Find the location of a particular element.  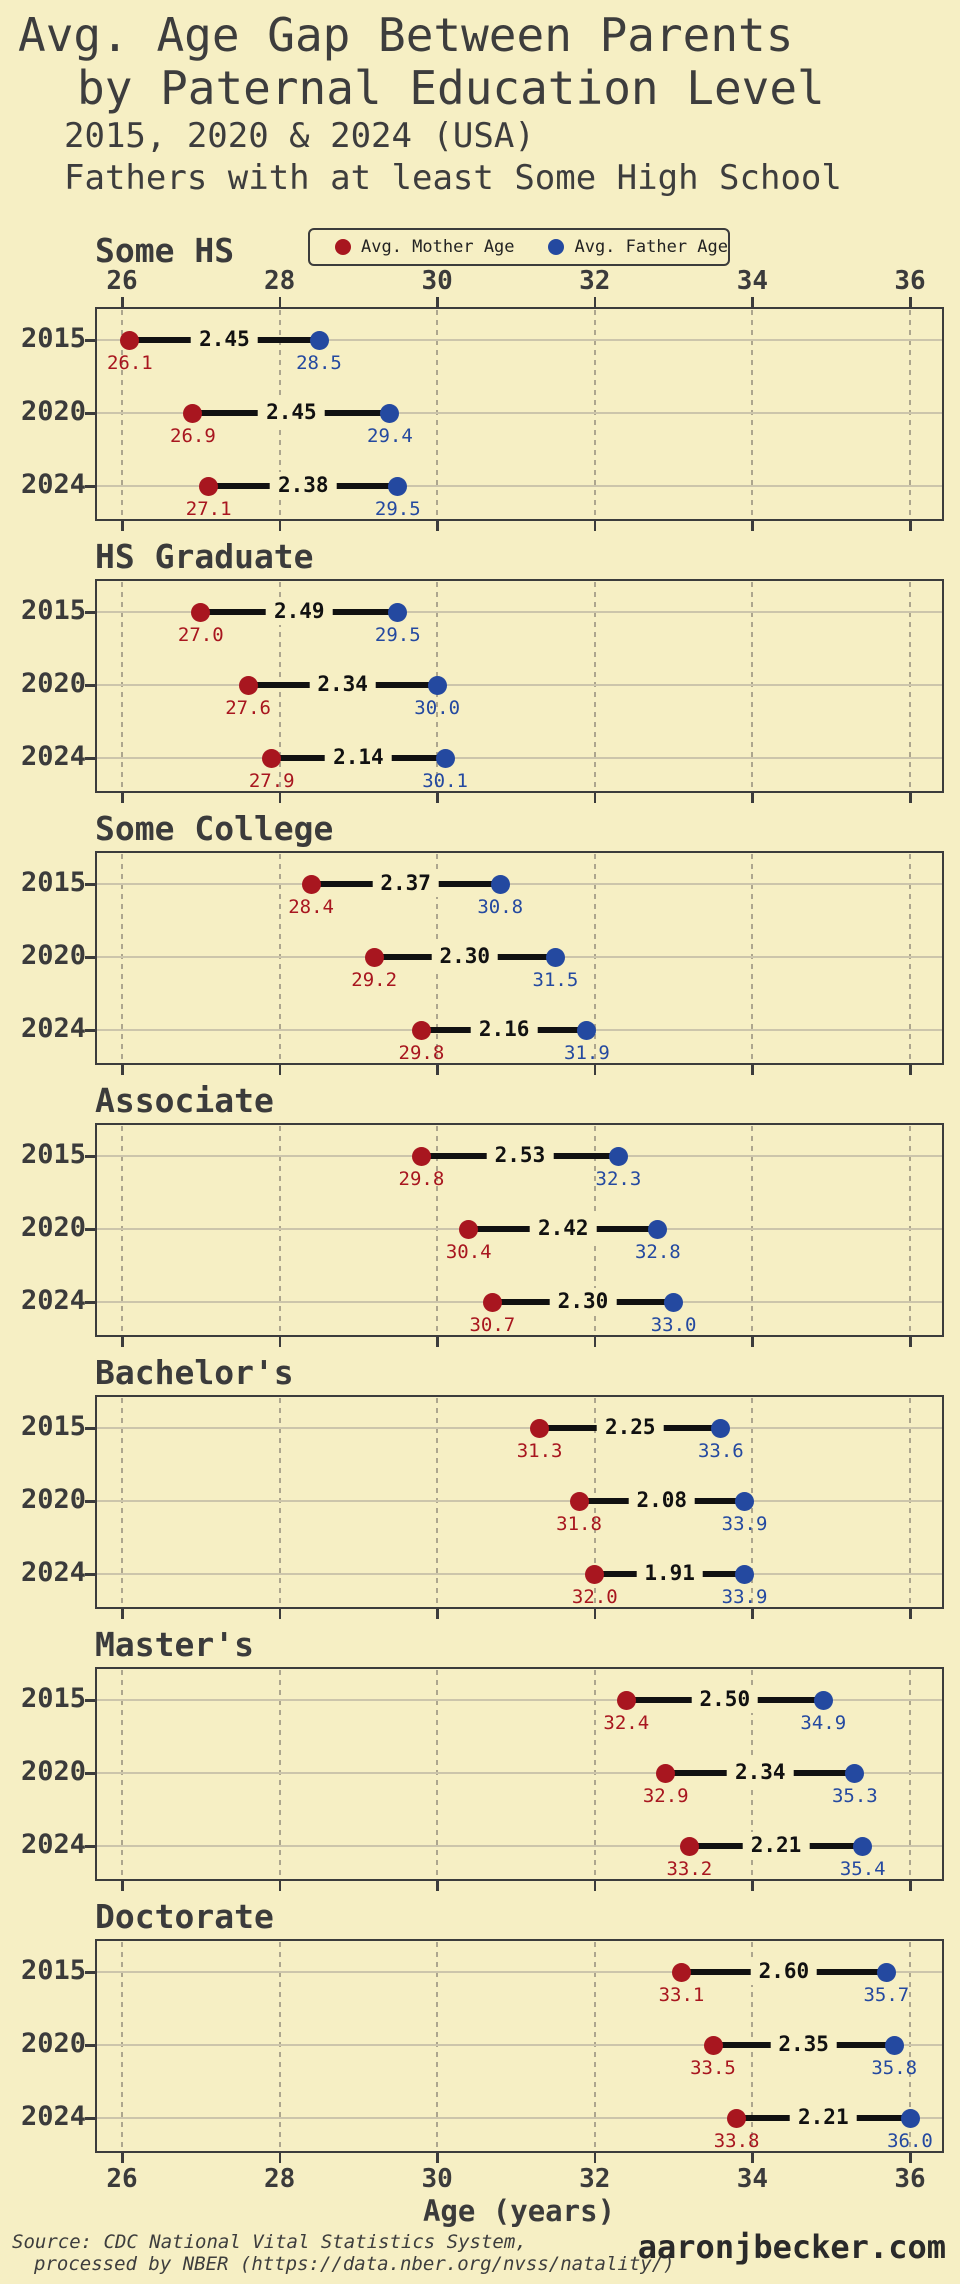

gap-value-label: 2.49 is located at coordinates (299, 611).